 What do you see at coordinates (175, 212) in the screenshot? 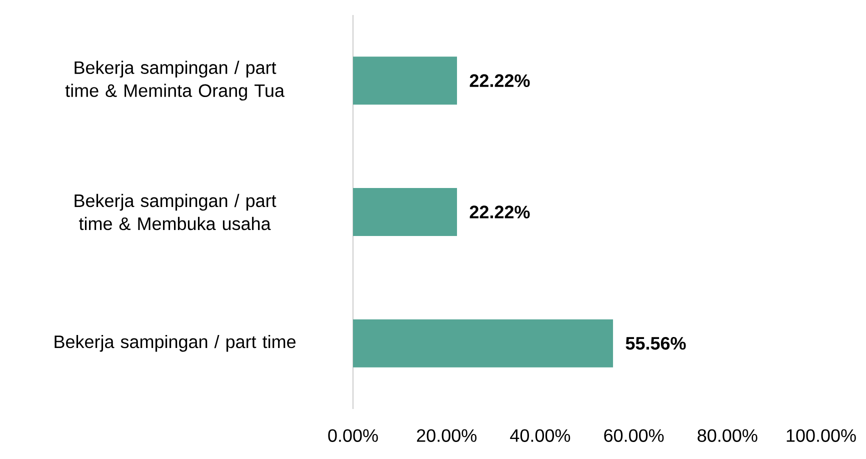
I see `y-tick-label: Bekerja sampingan / part time & Membuka usaha` at bounding box center [175, 212].